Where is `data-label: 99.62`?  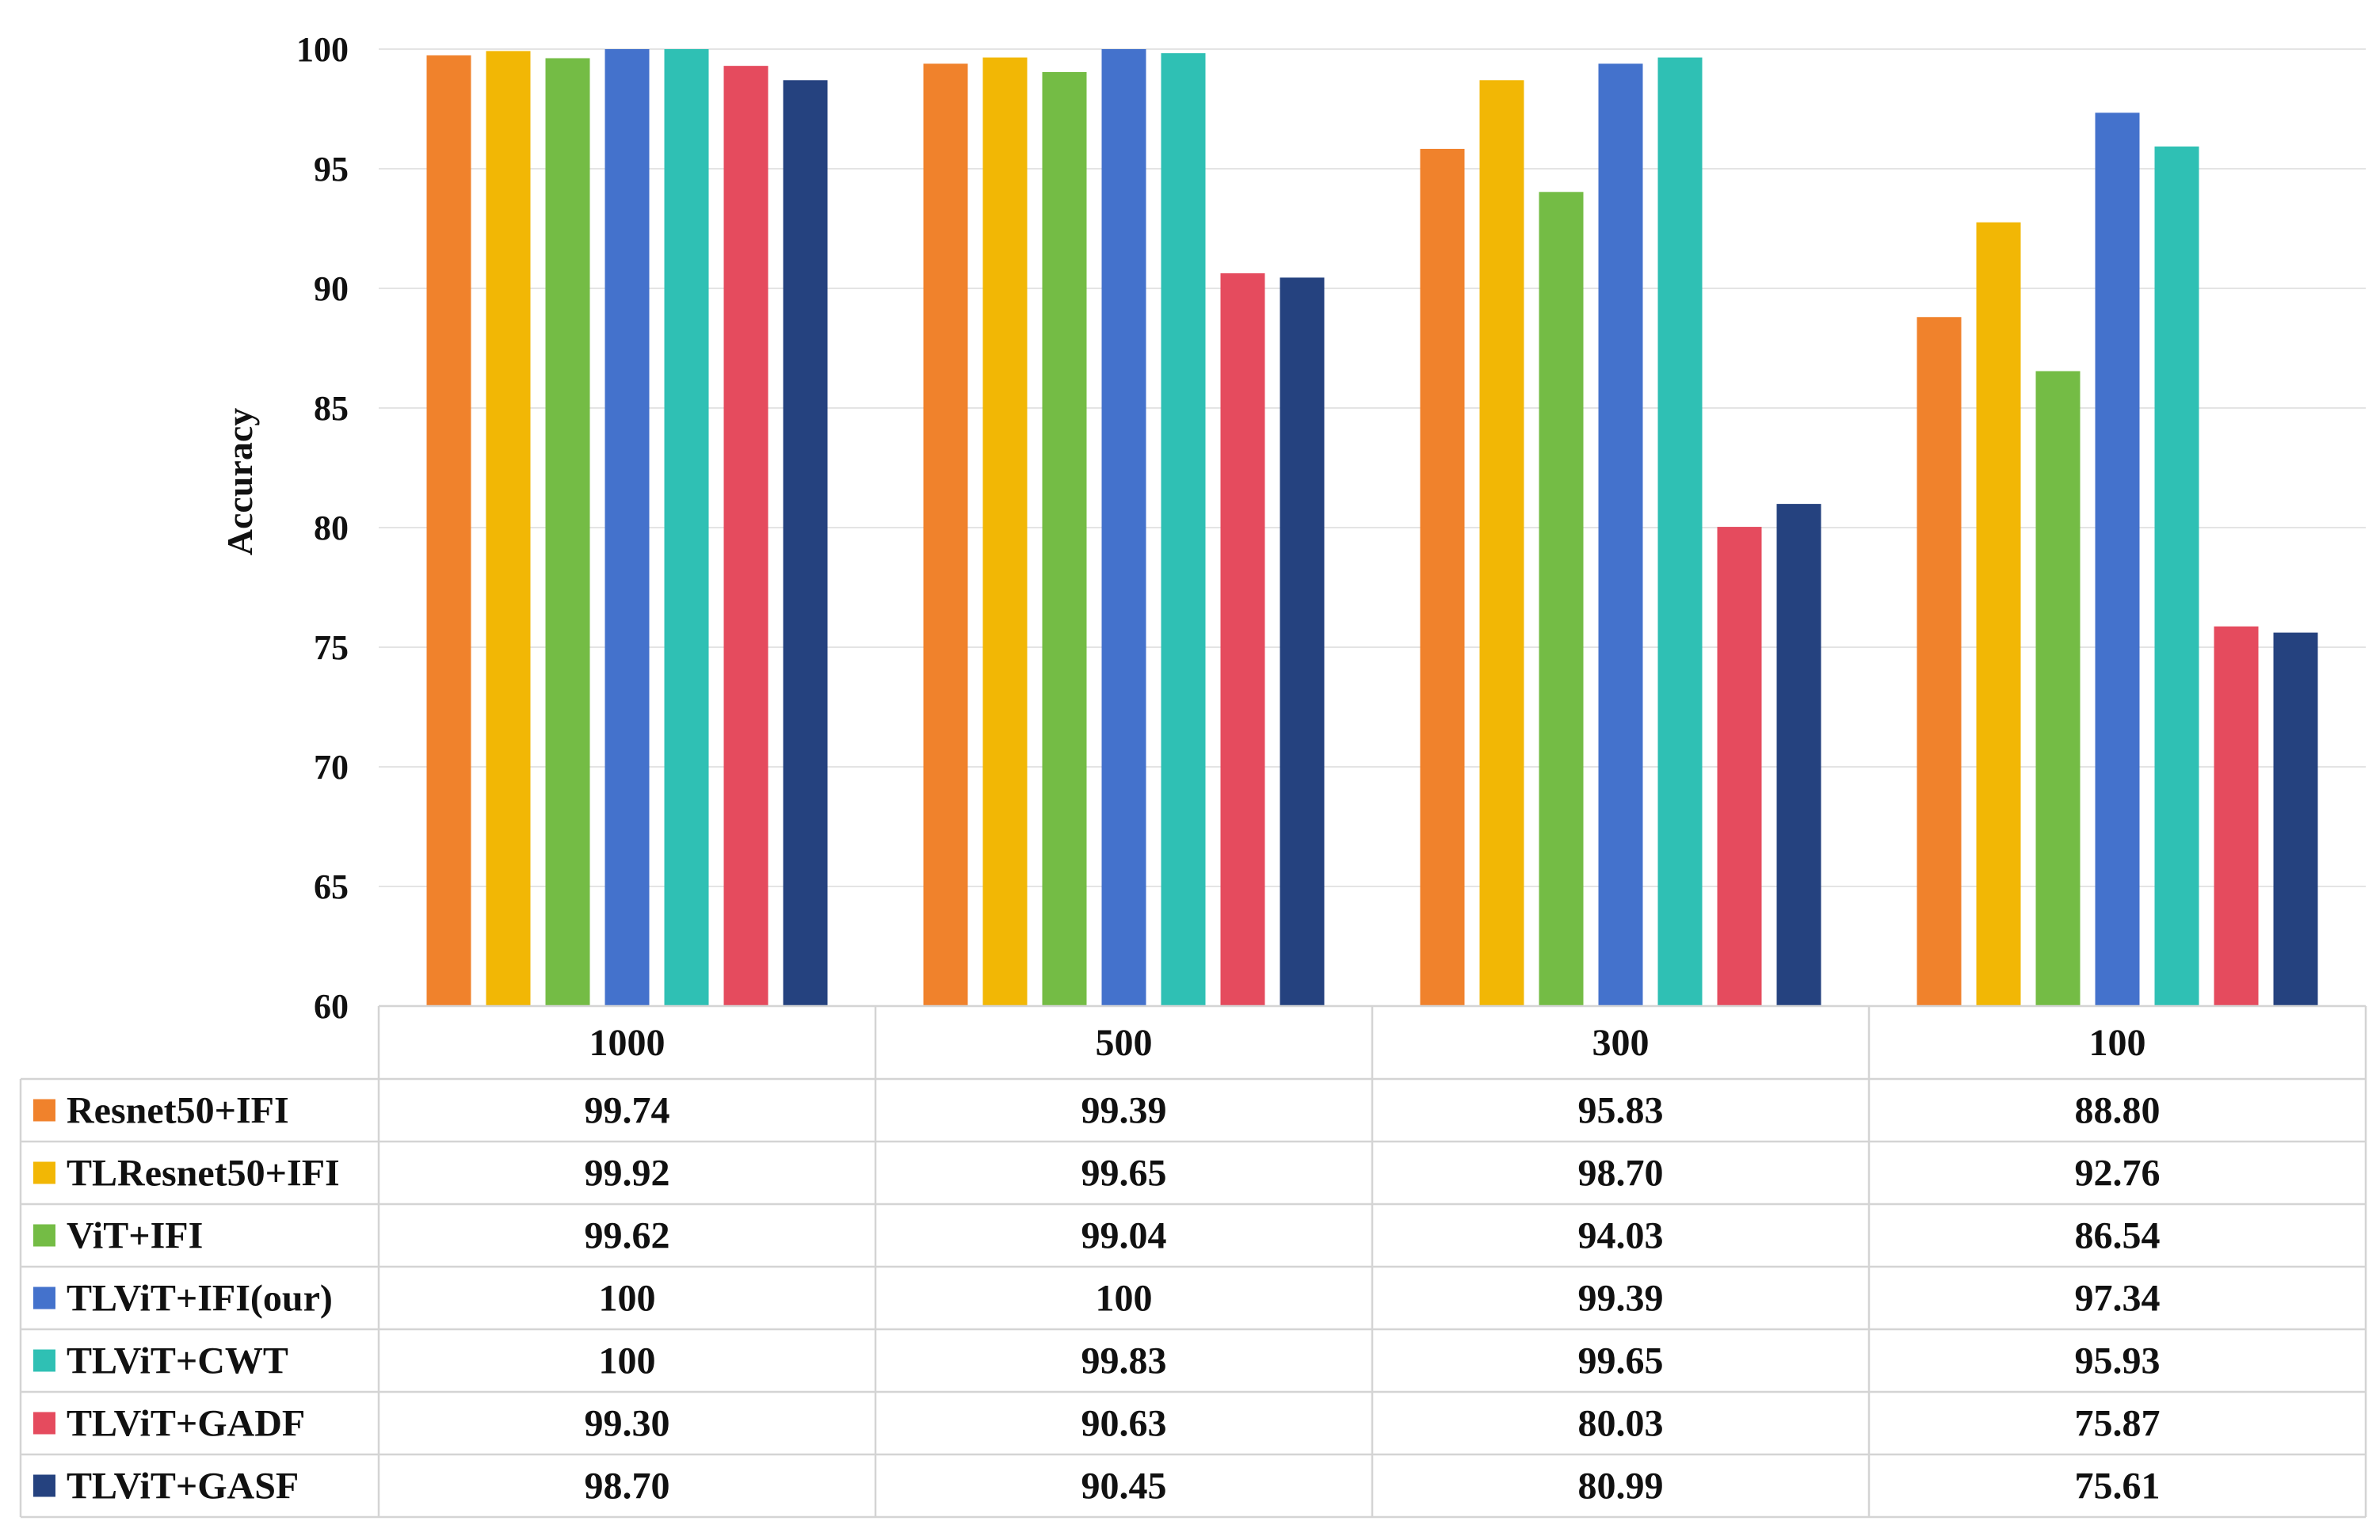 data-label: 99.62 is located at coordinates (627, 1236).